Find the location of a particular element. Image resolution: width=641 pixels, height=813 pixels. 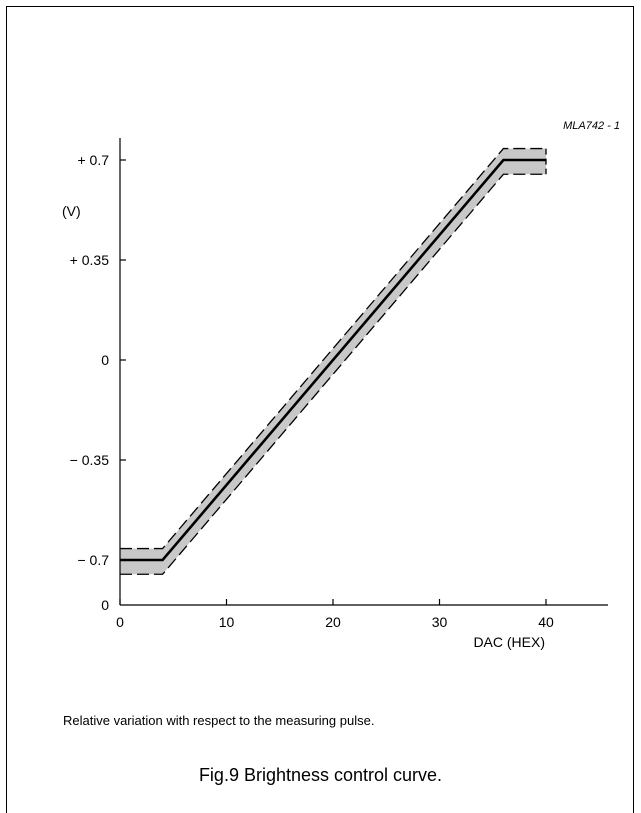

y-tick-label: − 0.35 is located at coordinates (90, 460).